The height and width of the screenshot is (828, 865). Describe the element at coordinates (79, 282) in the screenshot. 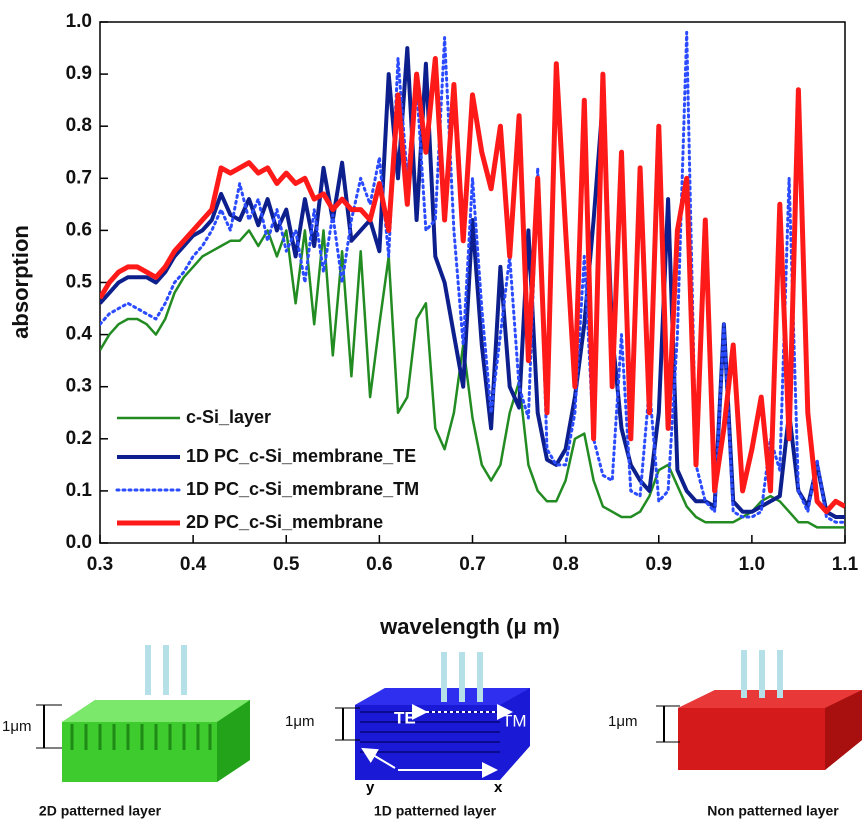

I see `y-tick-label: 0.5` at that location.